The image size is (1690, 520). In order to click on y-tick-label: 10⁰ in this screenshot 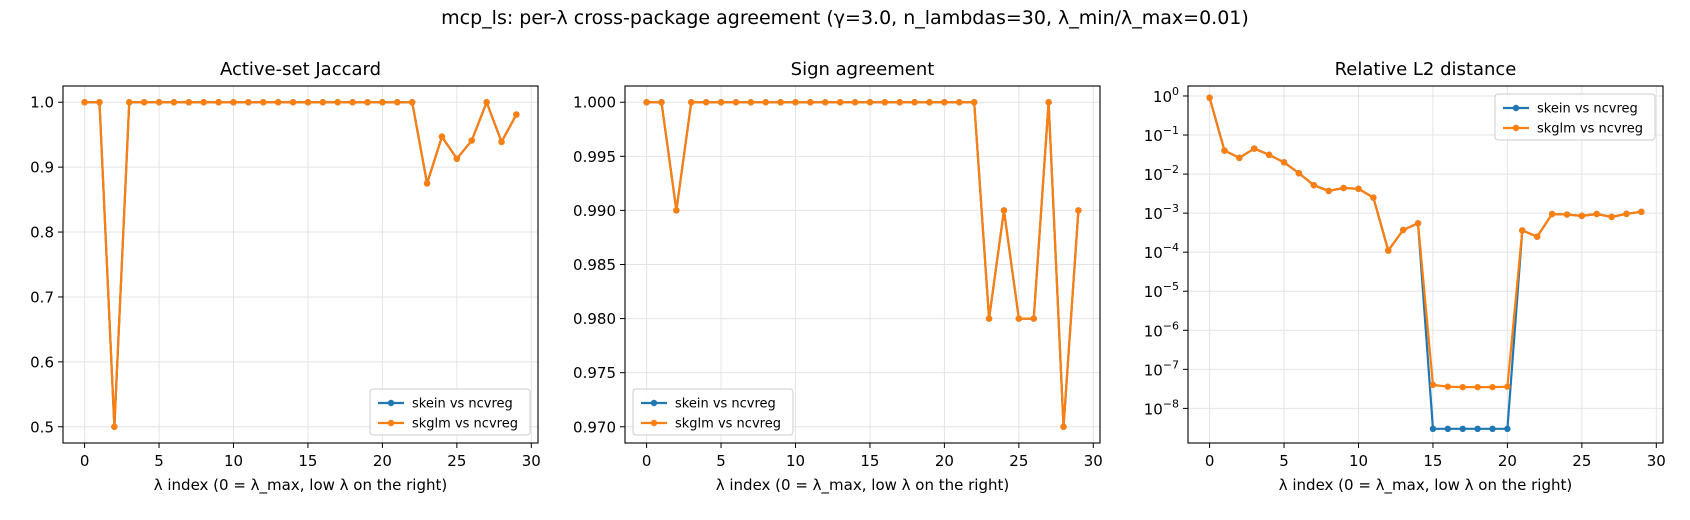, I will do `click(1166, 95)`.